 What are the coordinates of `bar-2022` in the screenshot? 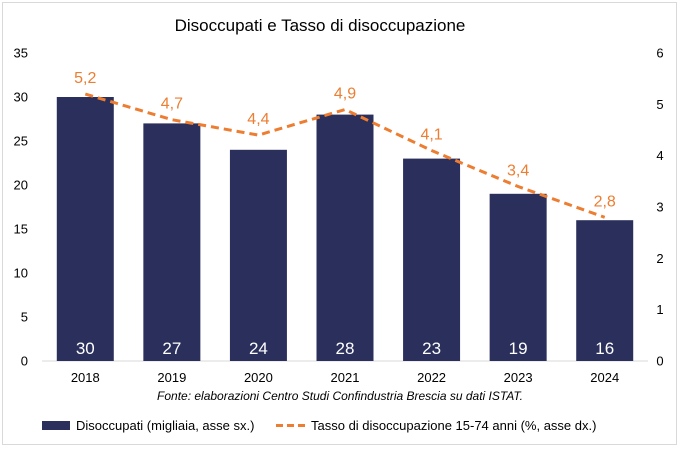 It's located at (432, 259).